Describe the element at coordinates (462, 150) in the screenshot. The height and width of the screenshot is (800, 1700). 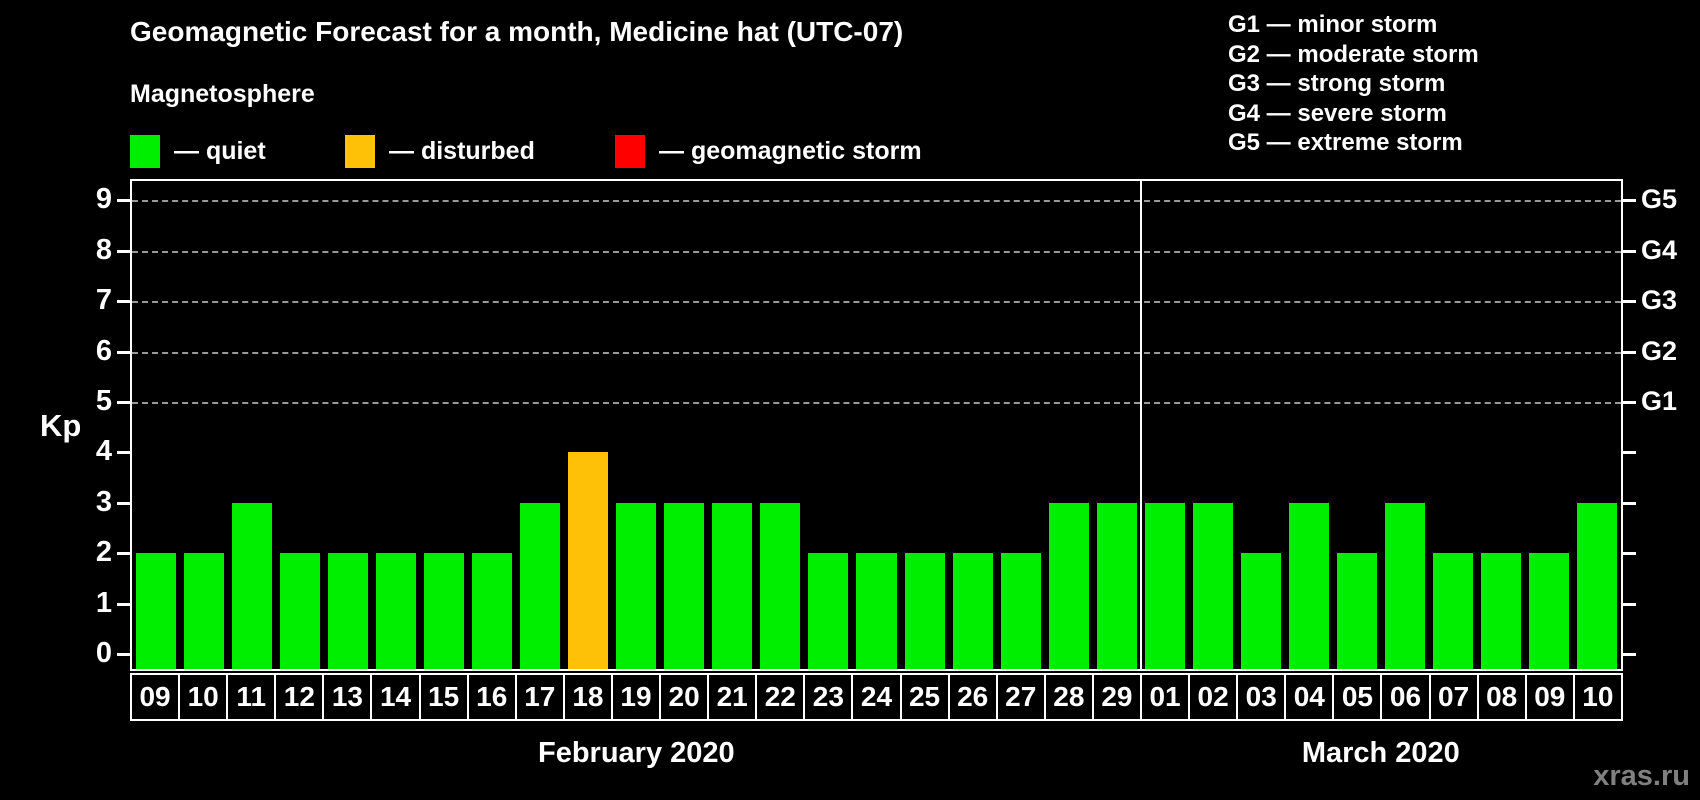
I see `legend-label-disturbed: — disturbed` at that location.